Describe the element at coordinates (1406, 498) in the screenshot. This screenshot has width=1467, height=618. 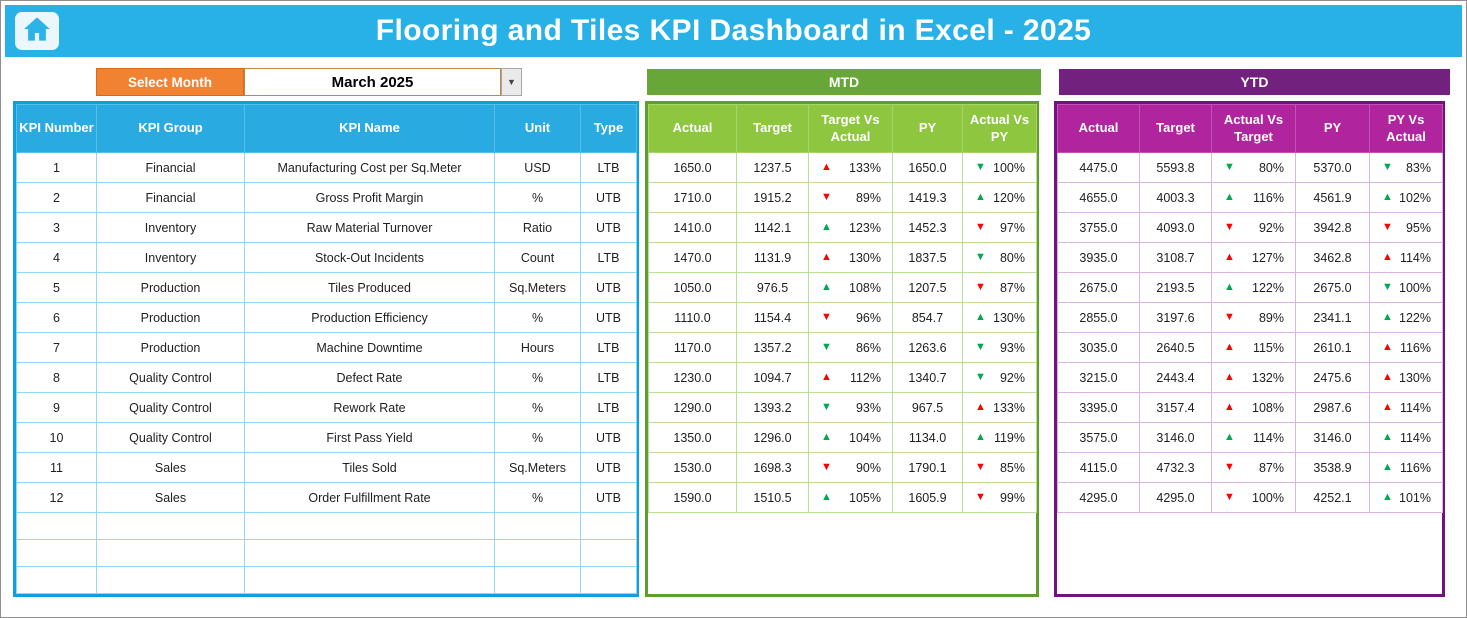
I see `trend-cell: ▲ 101%` at that location.